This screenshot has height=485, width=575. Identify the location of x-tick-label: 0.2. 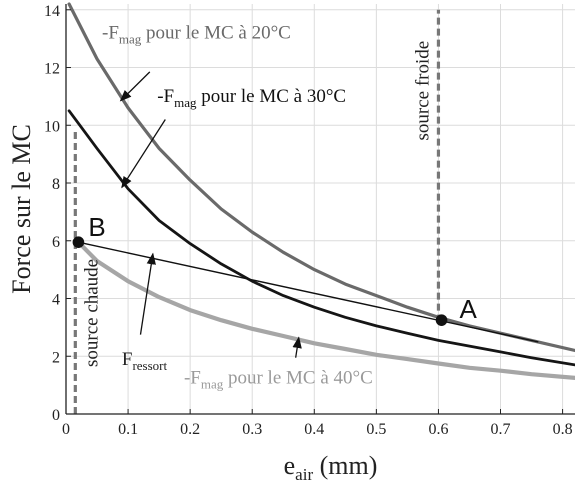
(190, 429).